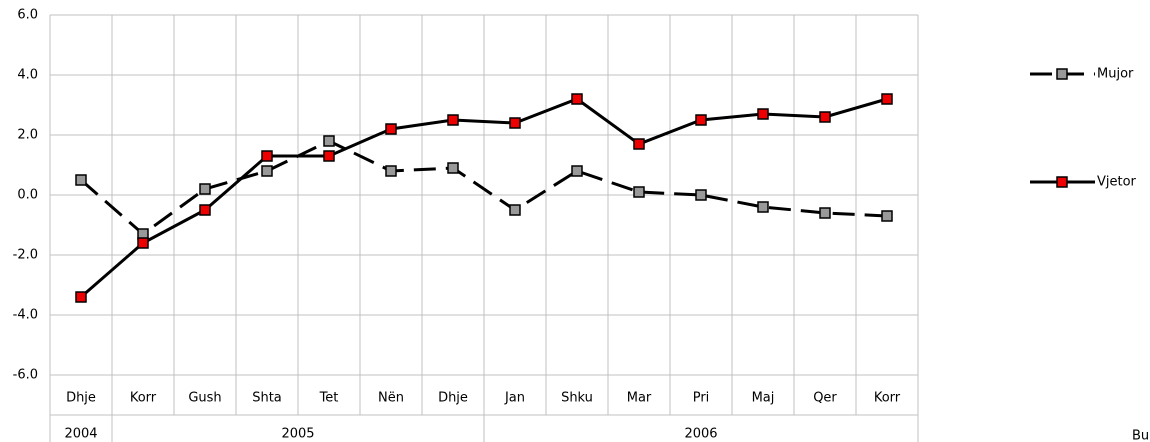 This screenshot has width=1150, height=442. What do you see at coordinates (639, 398) in the screenshot?
I see `x-tick-label: Mar` at bounding box center [639, 398].